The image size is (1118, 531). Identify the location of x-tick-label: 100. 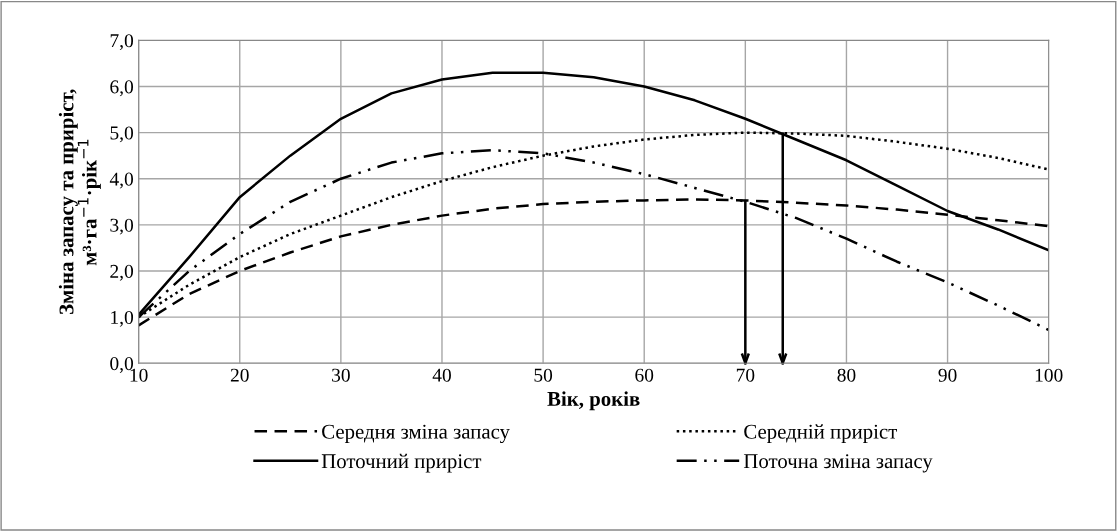
(1049, 375).